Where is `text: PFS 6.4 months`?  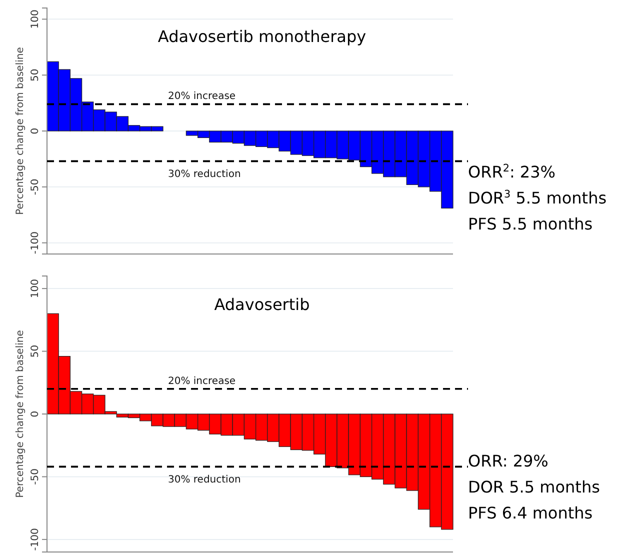
text: PFS 6.4 months is located at coordinates (530, 512).